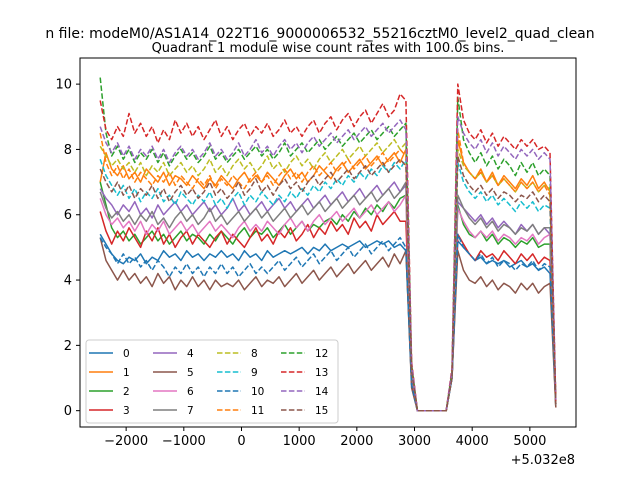 Image resolution: width=640 pixels, height=480 pixels. What do you see at coordinates (67, 248) in the screenshot?
I see `y-axis: 0 2 4 6 8 10` at bounding box center [67, 248].